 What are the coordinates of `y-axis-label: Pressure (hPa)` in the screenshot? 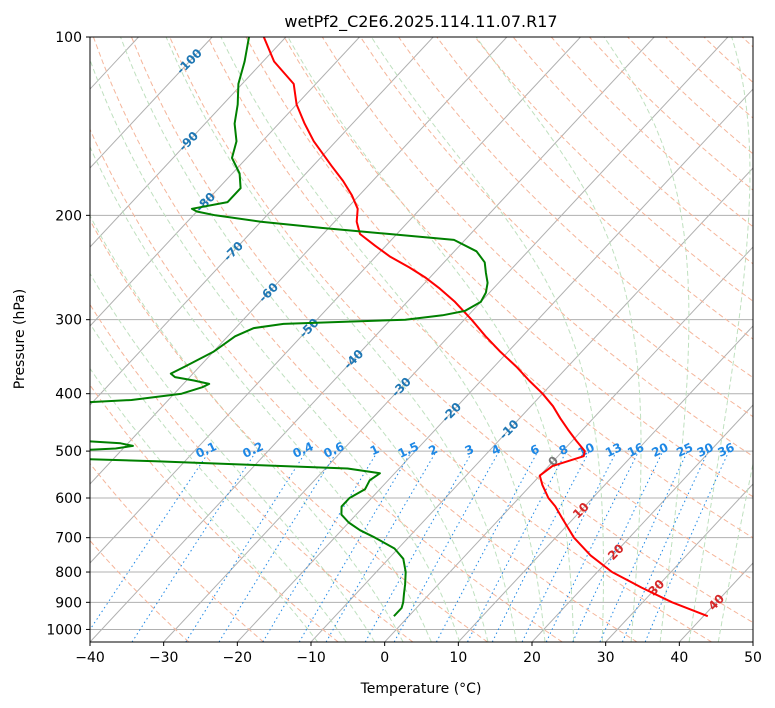 It's located at (20, 339).